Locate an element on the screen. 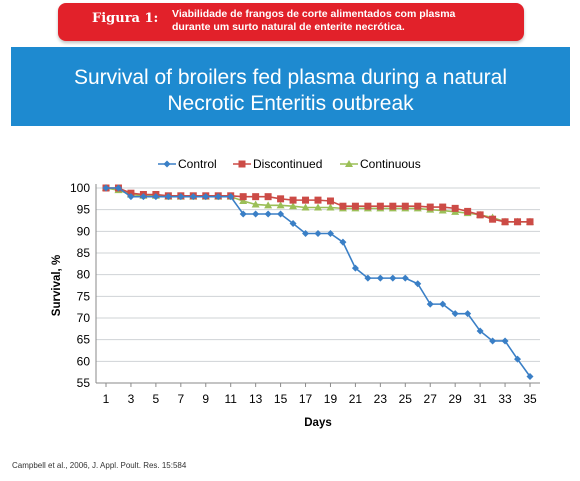 This screenshot has height=481, width=580. x-tick-label: 21 is located at coordinates (356, 399).